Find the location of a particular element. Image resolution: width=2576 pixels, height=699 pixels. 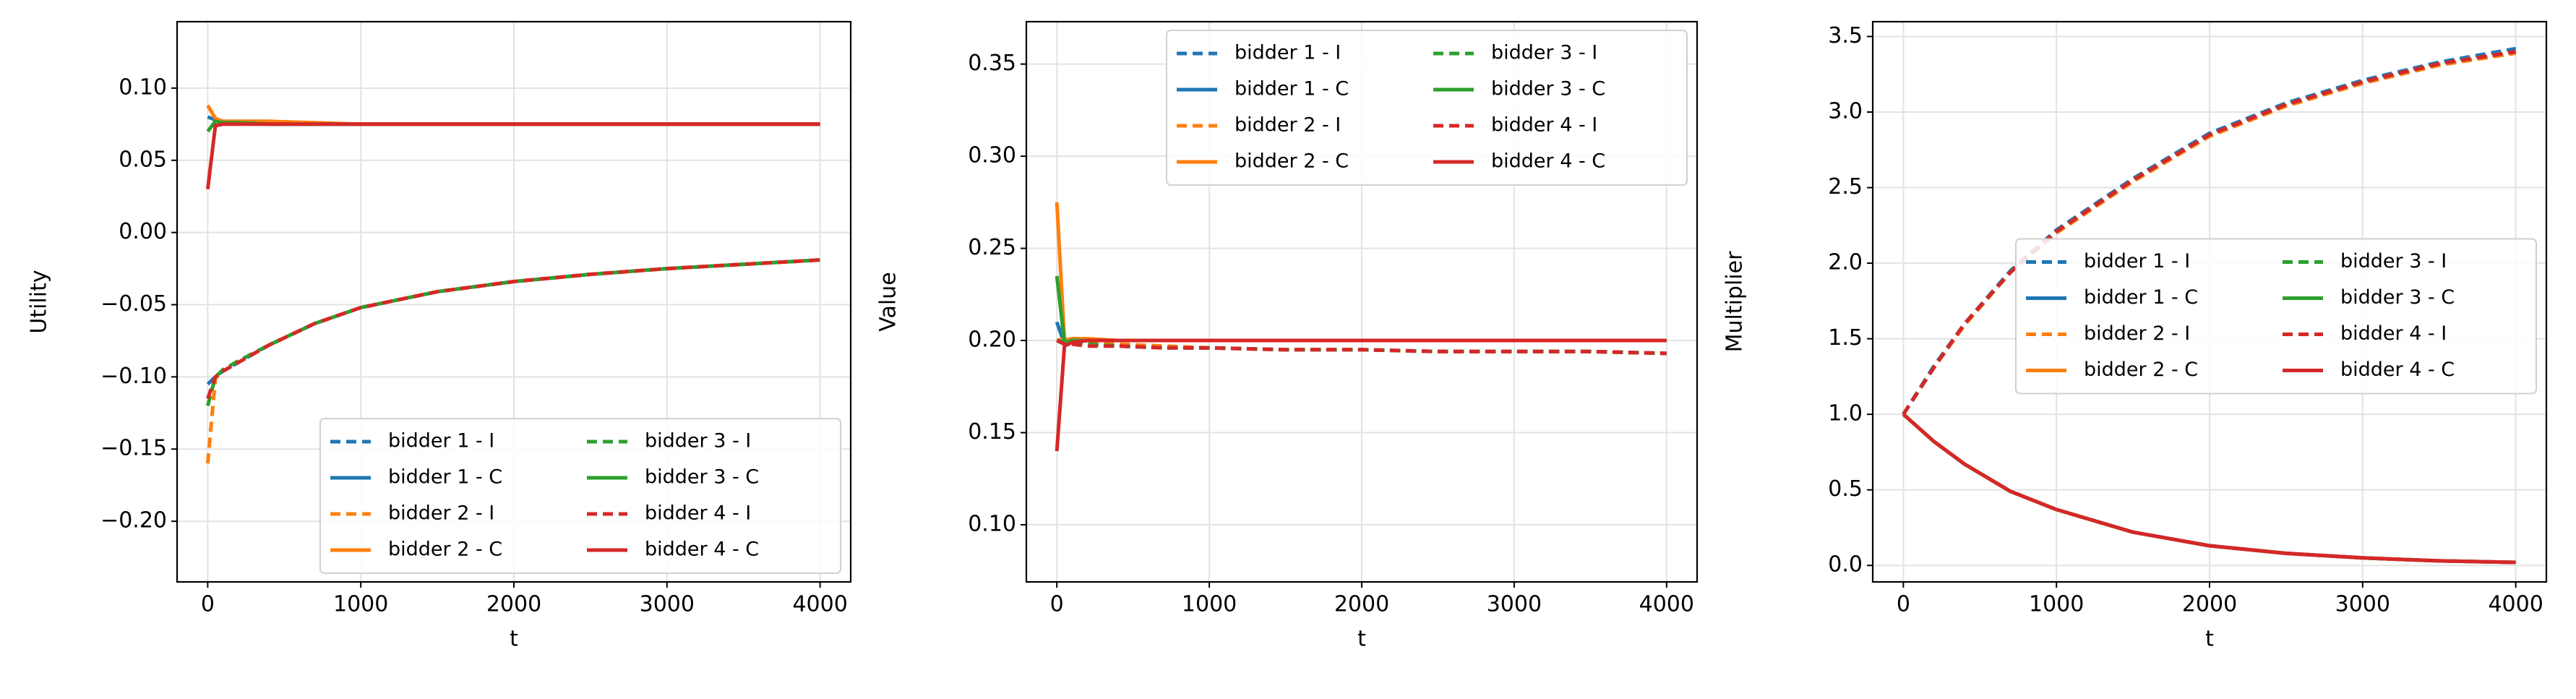

y-tick-label: 0.20 is located at coordinates (992, 340).